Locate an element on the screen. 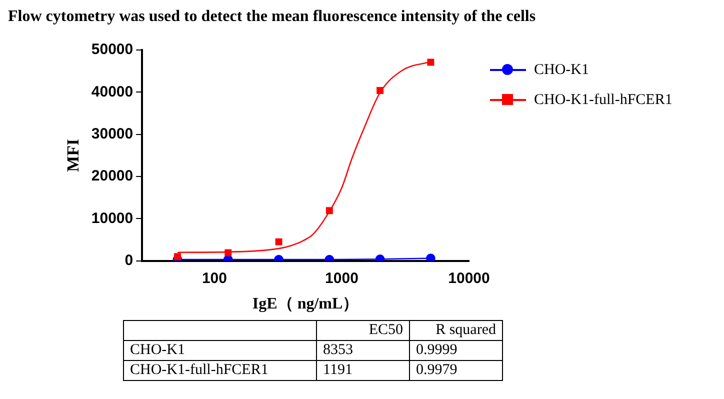 The height and width of the screenshot is (399, 724). legend-label: CHO-K1 is located at coordinates (561, 70).